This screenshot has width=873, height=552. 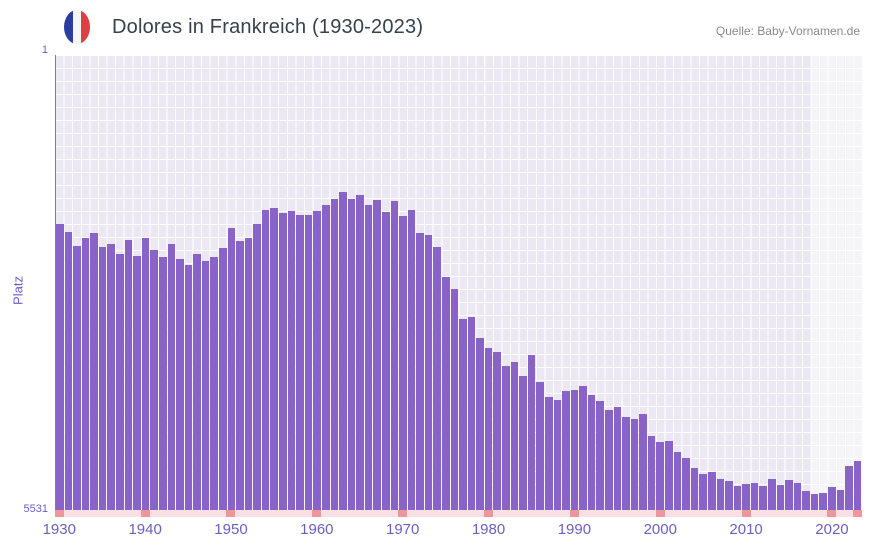 I want to click on bar-2013, so click(x=771, y=494).